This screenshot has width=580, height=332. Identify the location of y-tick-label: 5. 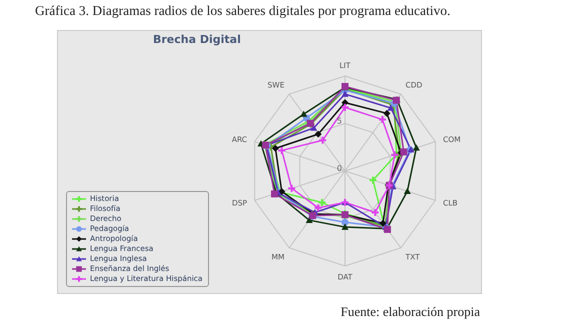
(339, 121).